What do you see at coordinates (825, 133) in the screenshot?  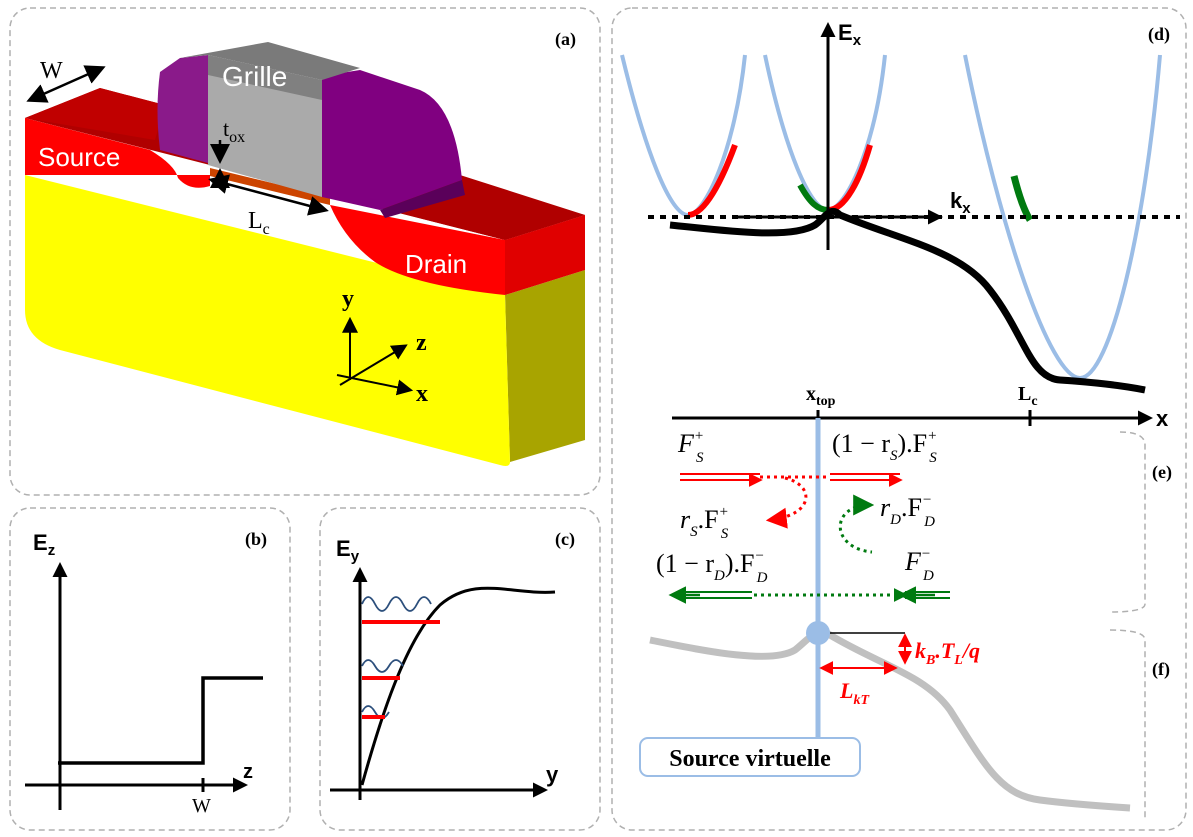 I see `band-parabola-top` at bounding box center [825, 133].